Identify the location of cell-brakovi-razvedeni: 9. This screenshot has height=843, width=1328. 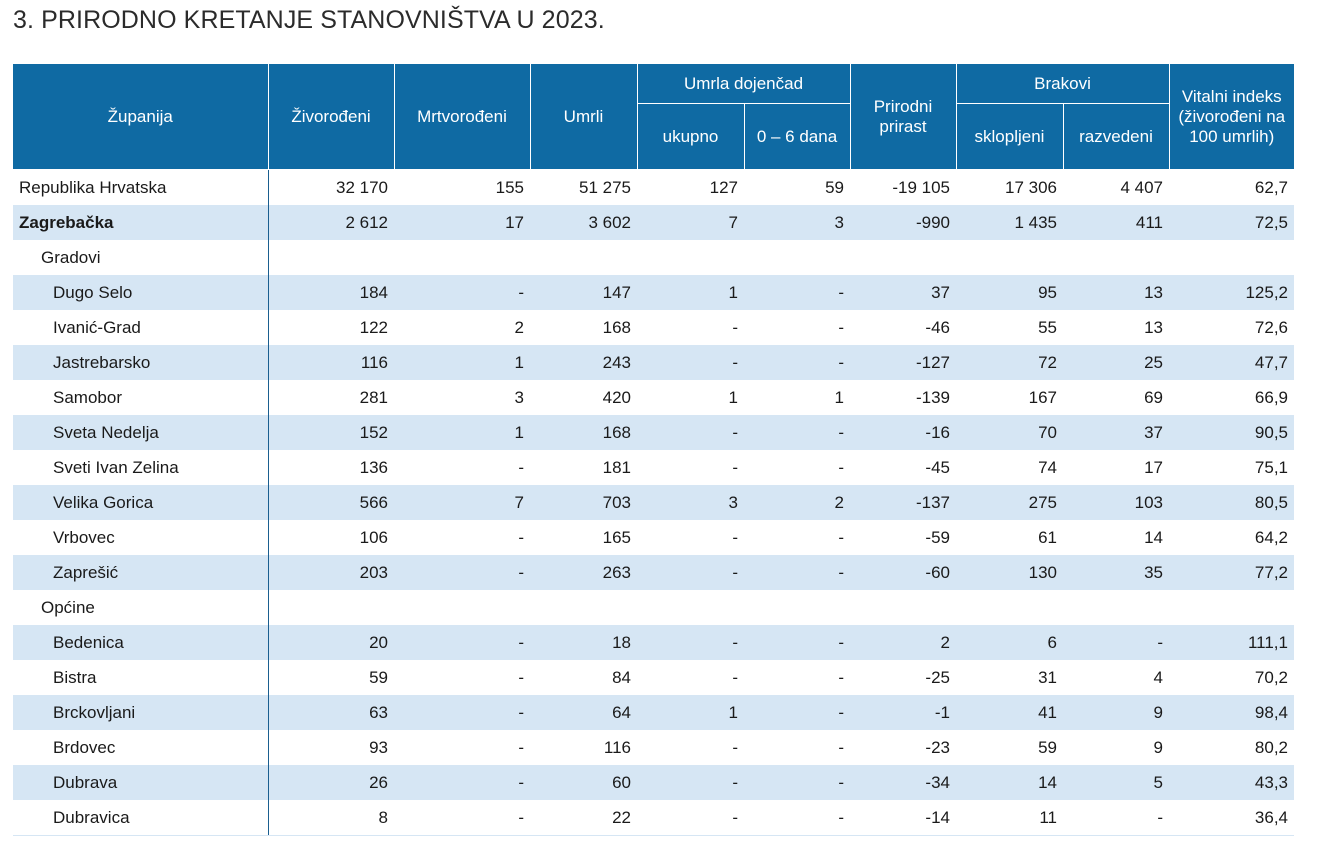
(1116, 712).